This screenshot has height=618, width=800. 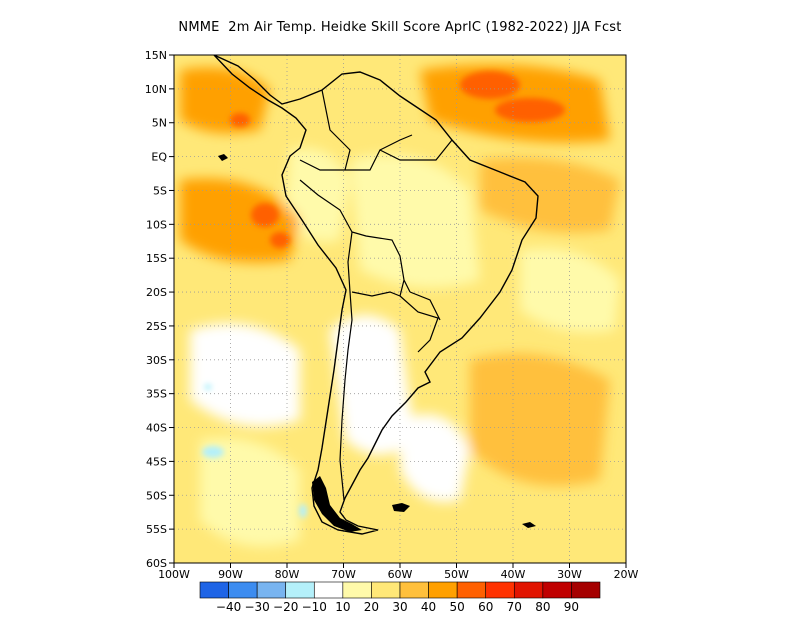 What do you see at coordinates (456, 574) in the screenshot?
I see `x-tick-label: 50W` at bounding box center [456, 574].